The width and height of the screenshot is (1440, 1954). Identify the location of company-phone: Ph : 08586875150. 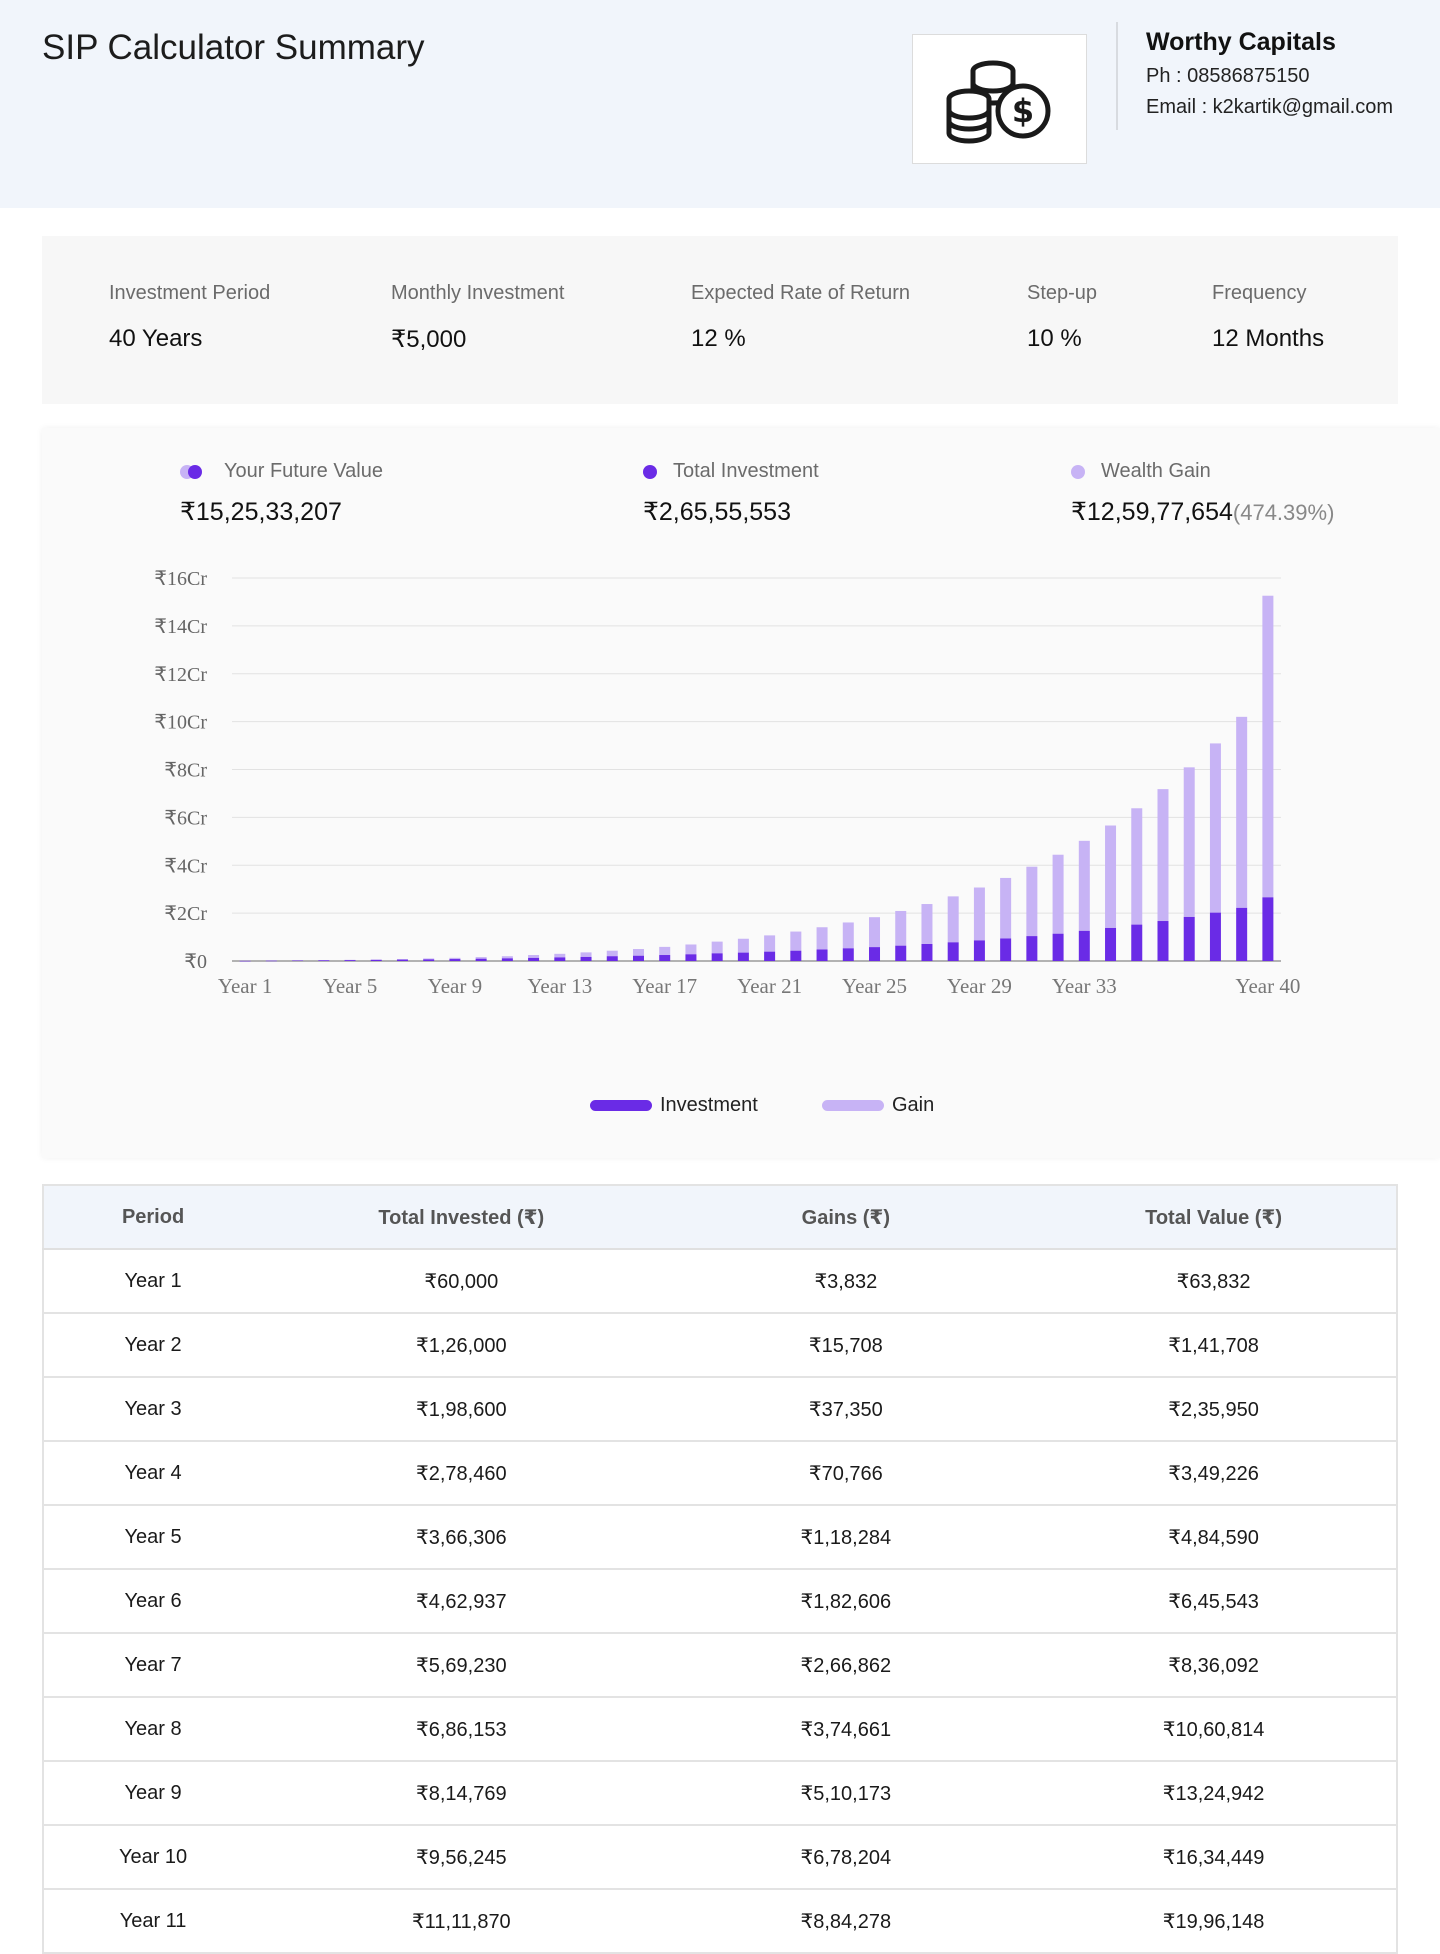
(1228, 76).